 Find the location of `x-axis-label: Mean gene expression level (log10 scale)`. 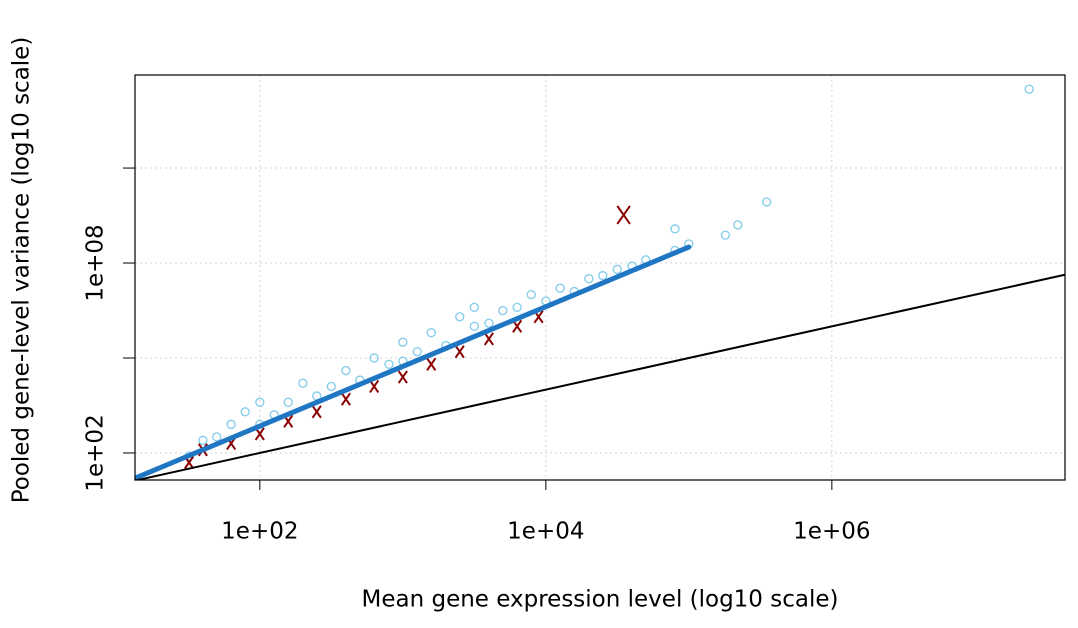

x-axis-label: Mean gene expression level (log10 scale) is located at coordinates (600, 600).